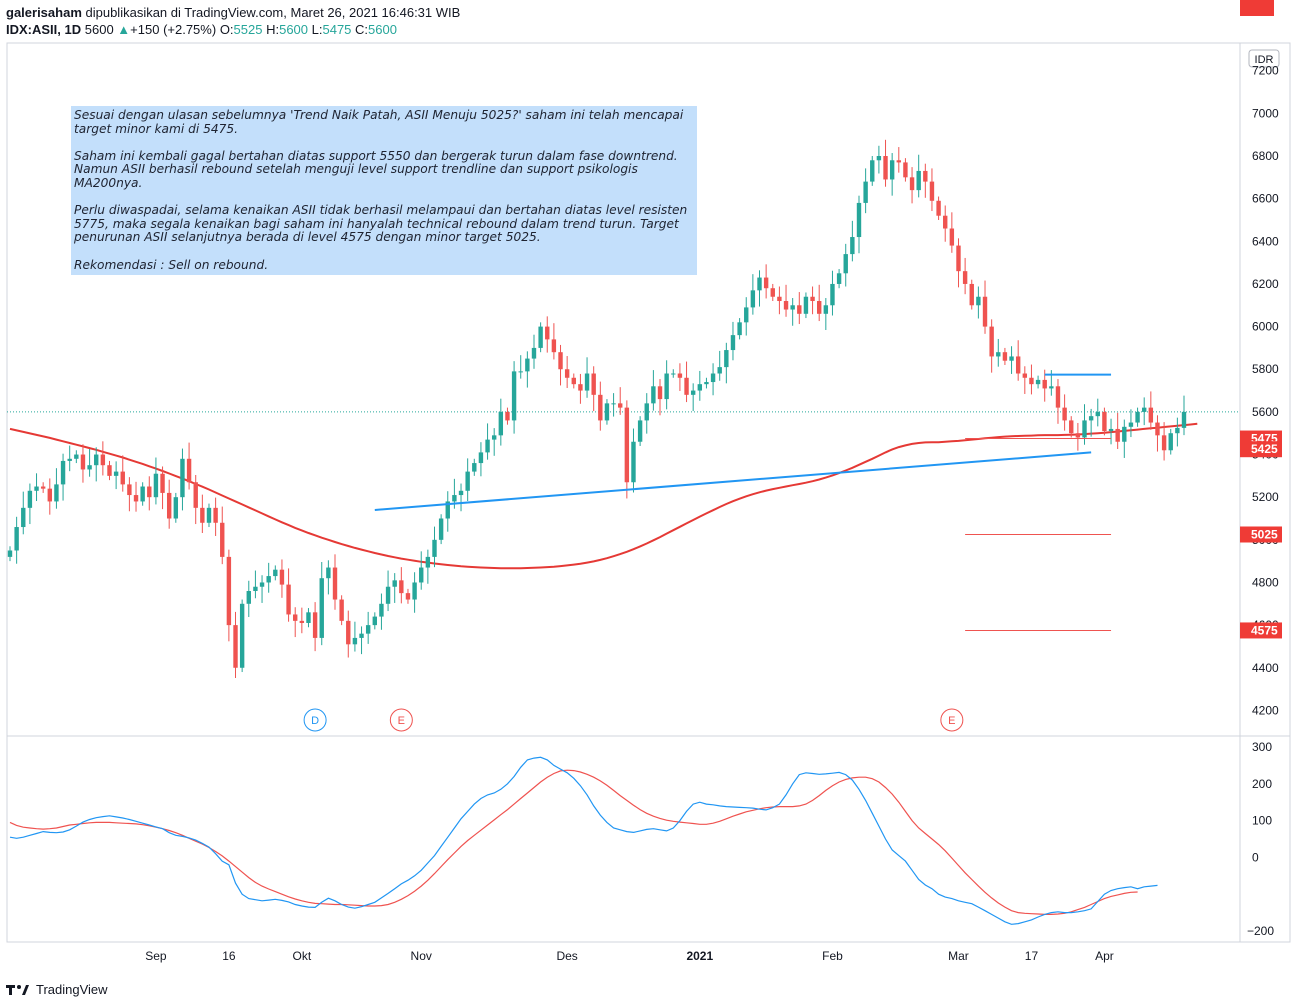 The image size is (1294, 1008). What do you see at coordinates (1262, 821) in the screenshot?
I see `osc-tick-label: 100` at bounding box center [1262, 821].